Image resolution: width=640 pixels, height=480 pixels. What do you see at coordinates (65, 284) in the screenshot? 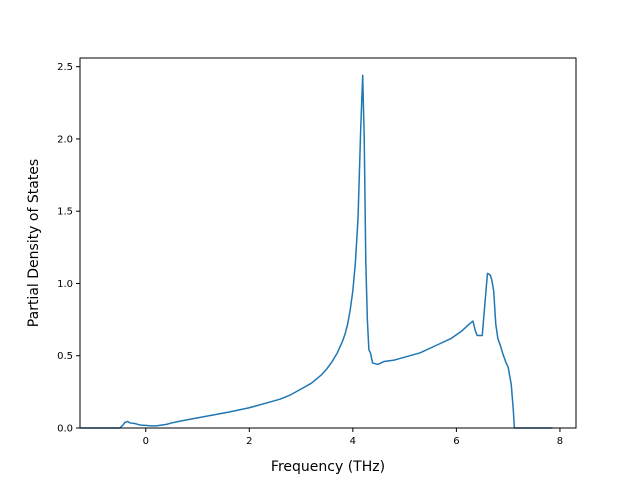
I see `y-tick-label: 1.0` at bounding box center [65, 284].